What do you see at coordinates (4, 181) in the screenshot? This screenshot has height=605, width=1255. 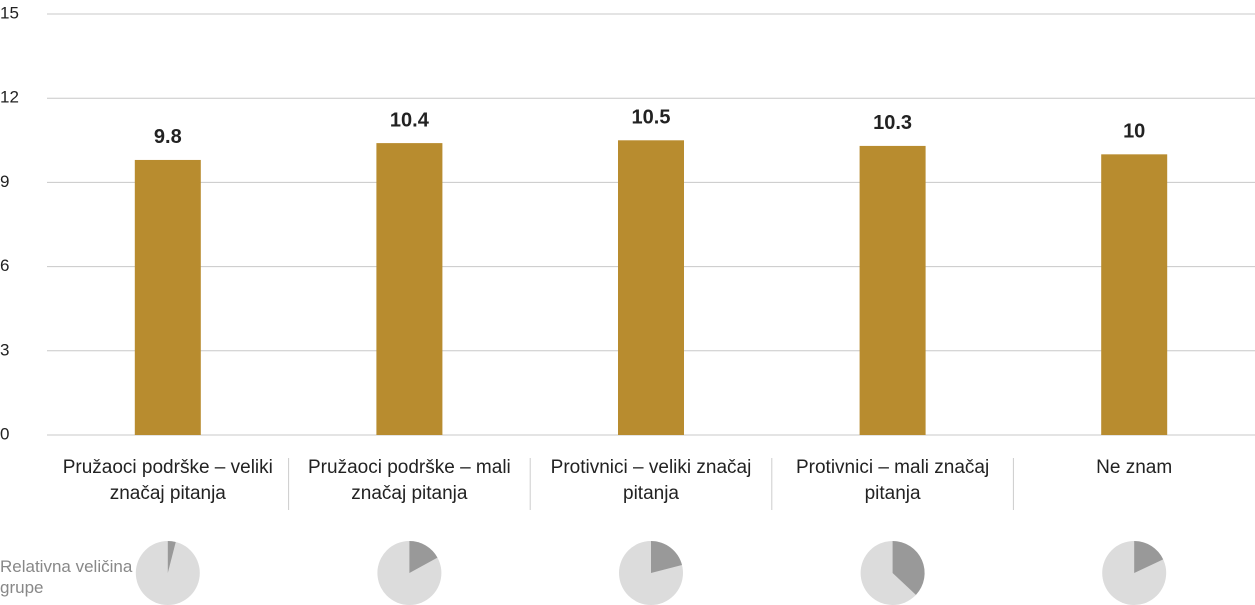 I see `y-tick-label: 9` at bounding box center [4, 181].